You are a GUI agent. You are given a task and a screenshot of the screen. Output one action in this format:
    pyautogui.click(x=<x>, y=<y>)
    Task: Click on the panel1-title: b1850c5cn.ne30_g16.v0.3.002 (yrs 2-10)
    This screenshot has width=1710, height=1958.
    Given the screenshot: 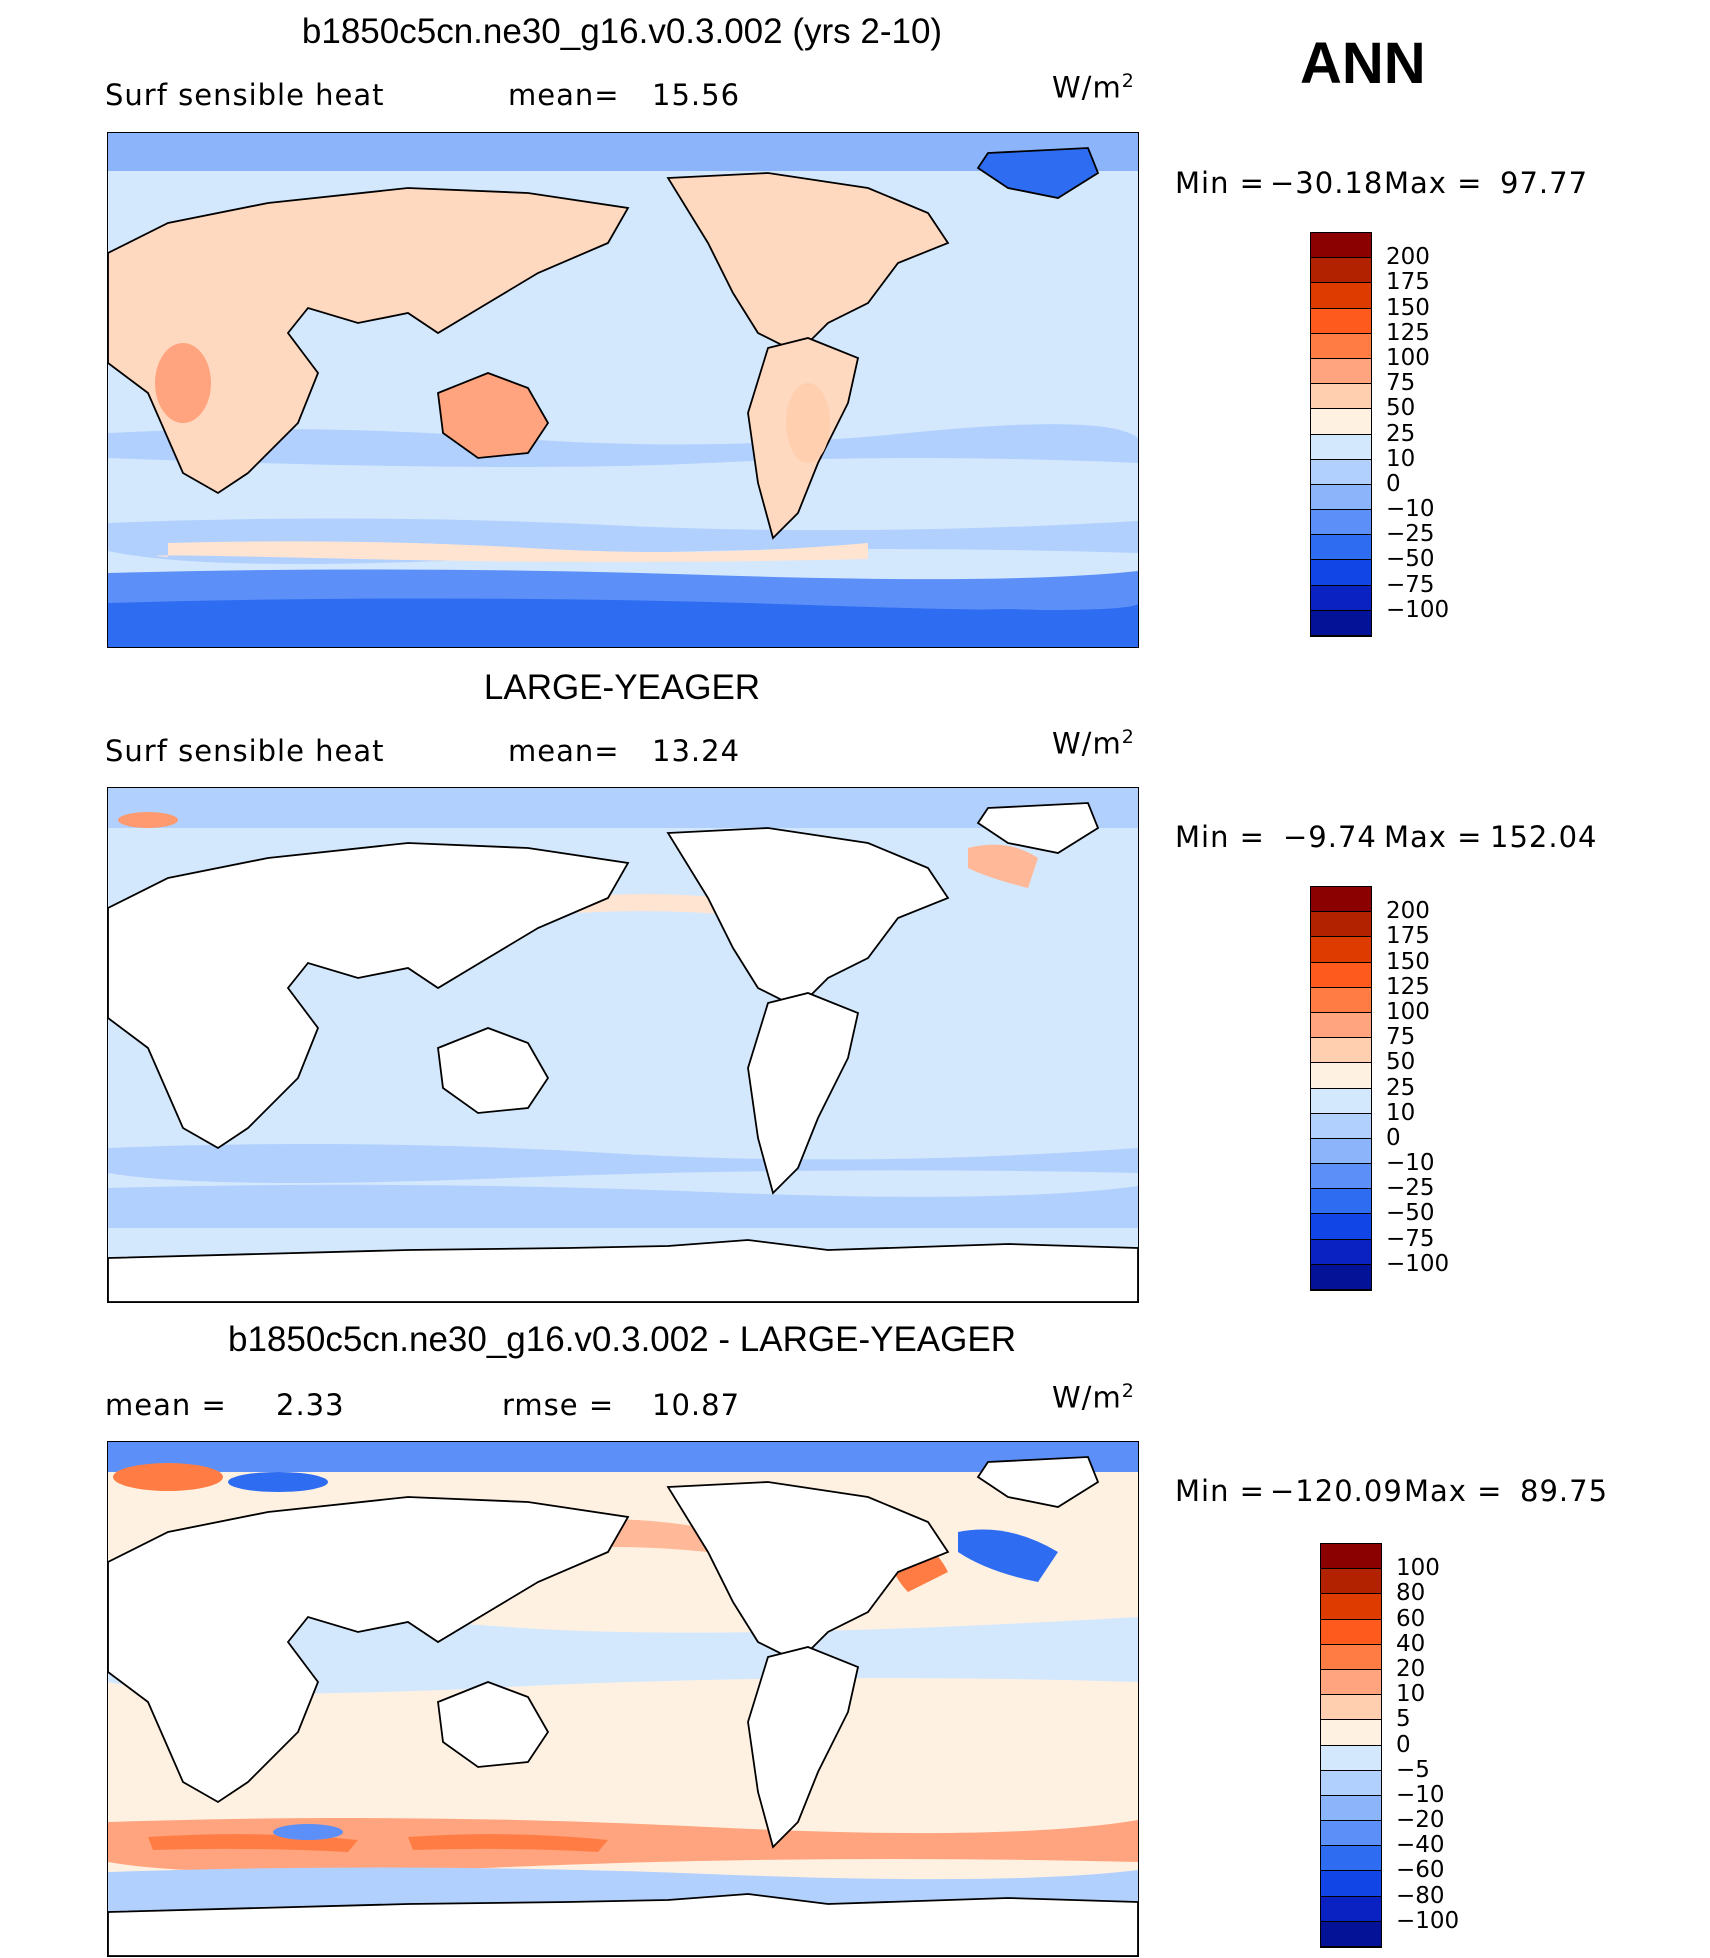 What is the action you would take?
    pyautogui.click(x=622, y=31)
    